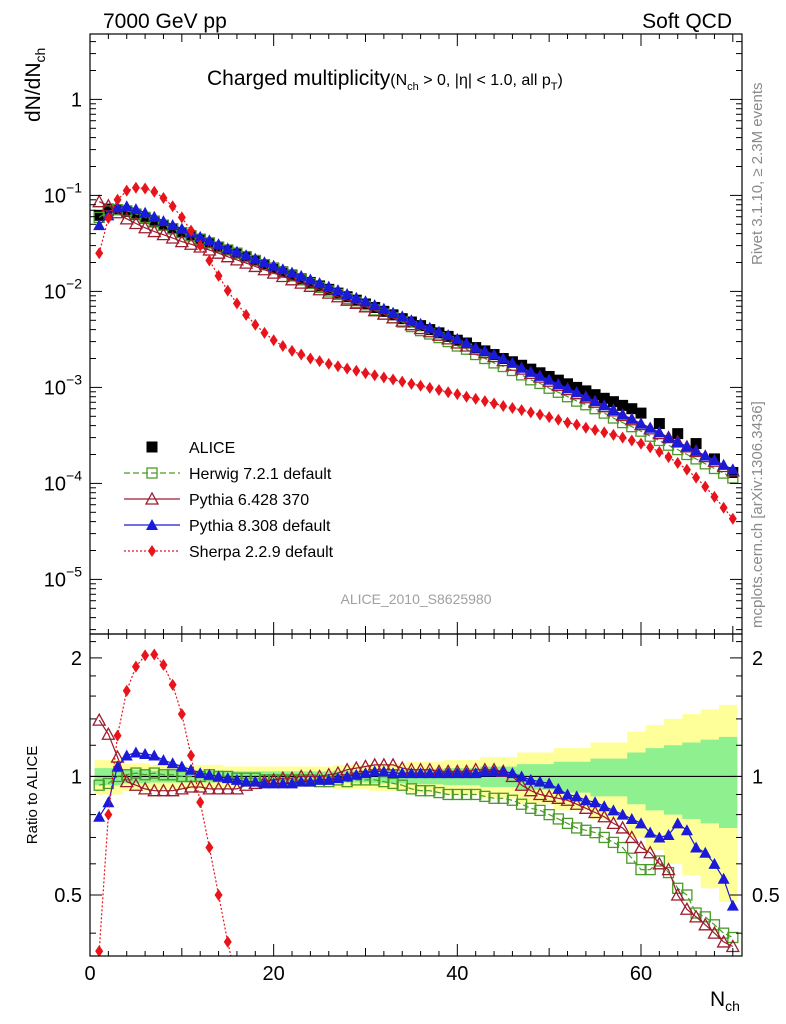 The width and height of the screenshot is (786, 1024). I want to click on legend-label: Pythia 6.428 370, so click(249, 500).